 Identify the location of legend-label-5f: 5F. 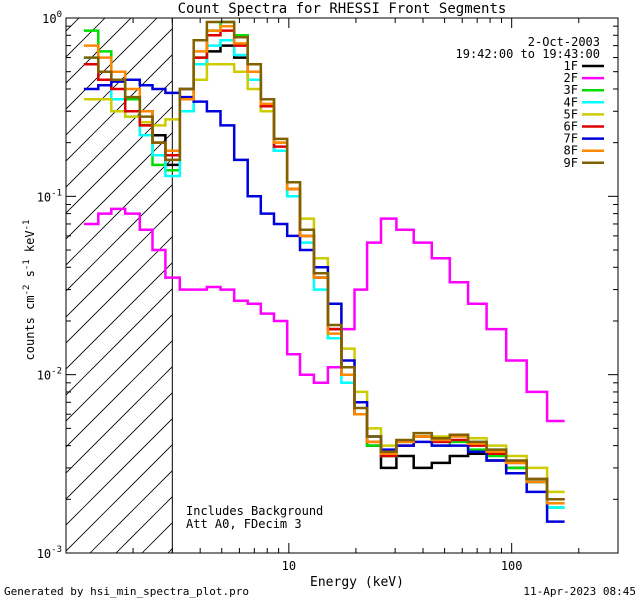
(571, 114).